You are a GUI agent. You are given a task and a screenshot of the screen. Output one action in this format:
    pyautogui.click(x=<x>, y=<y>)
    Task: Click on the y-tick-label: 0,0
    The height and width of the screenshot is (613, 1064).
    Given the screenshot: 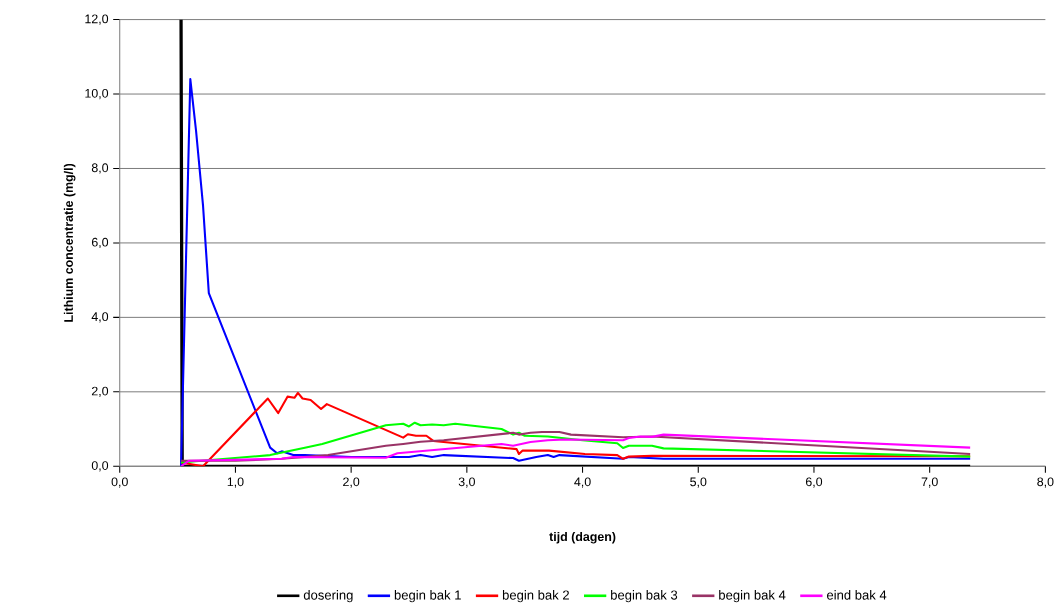 What is the action you would take?
    pyautogui.click(x=100, y=466)
    